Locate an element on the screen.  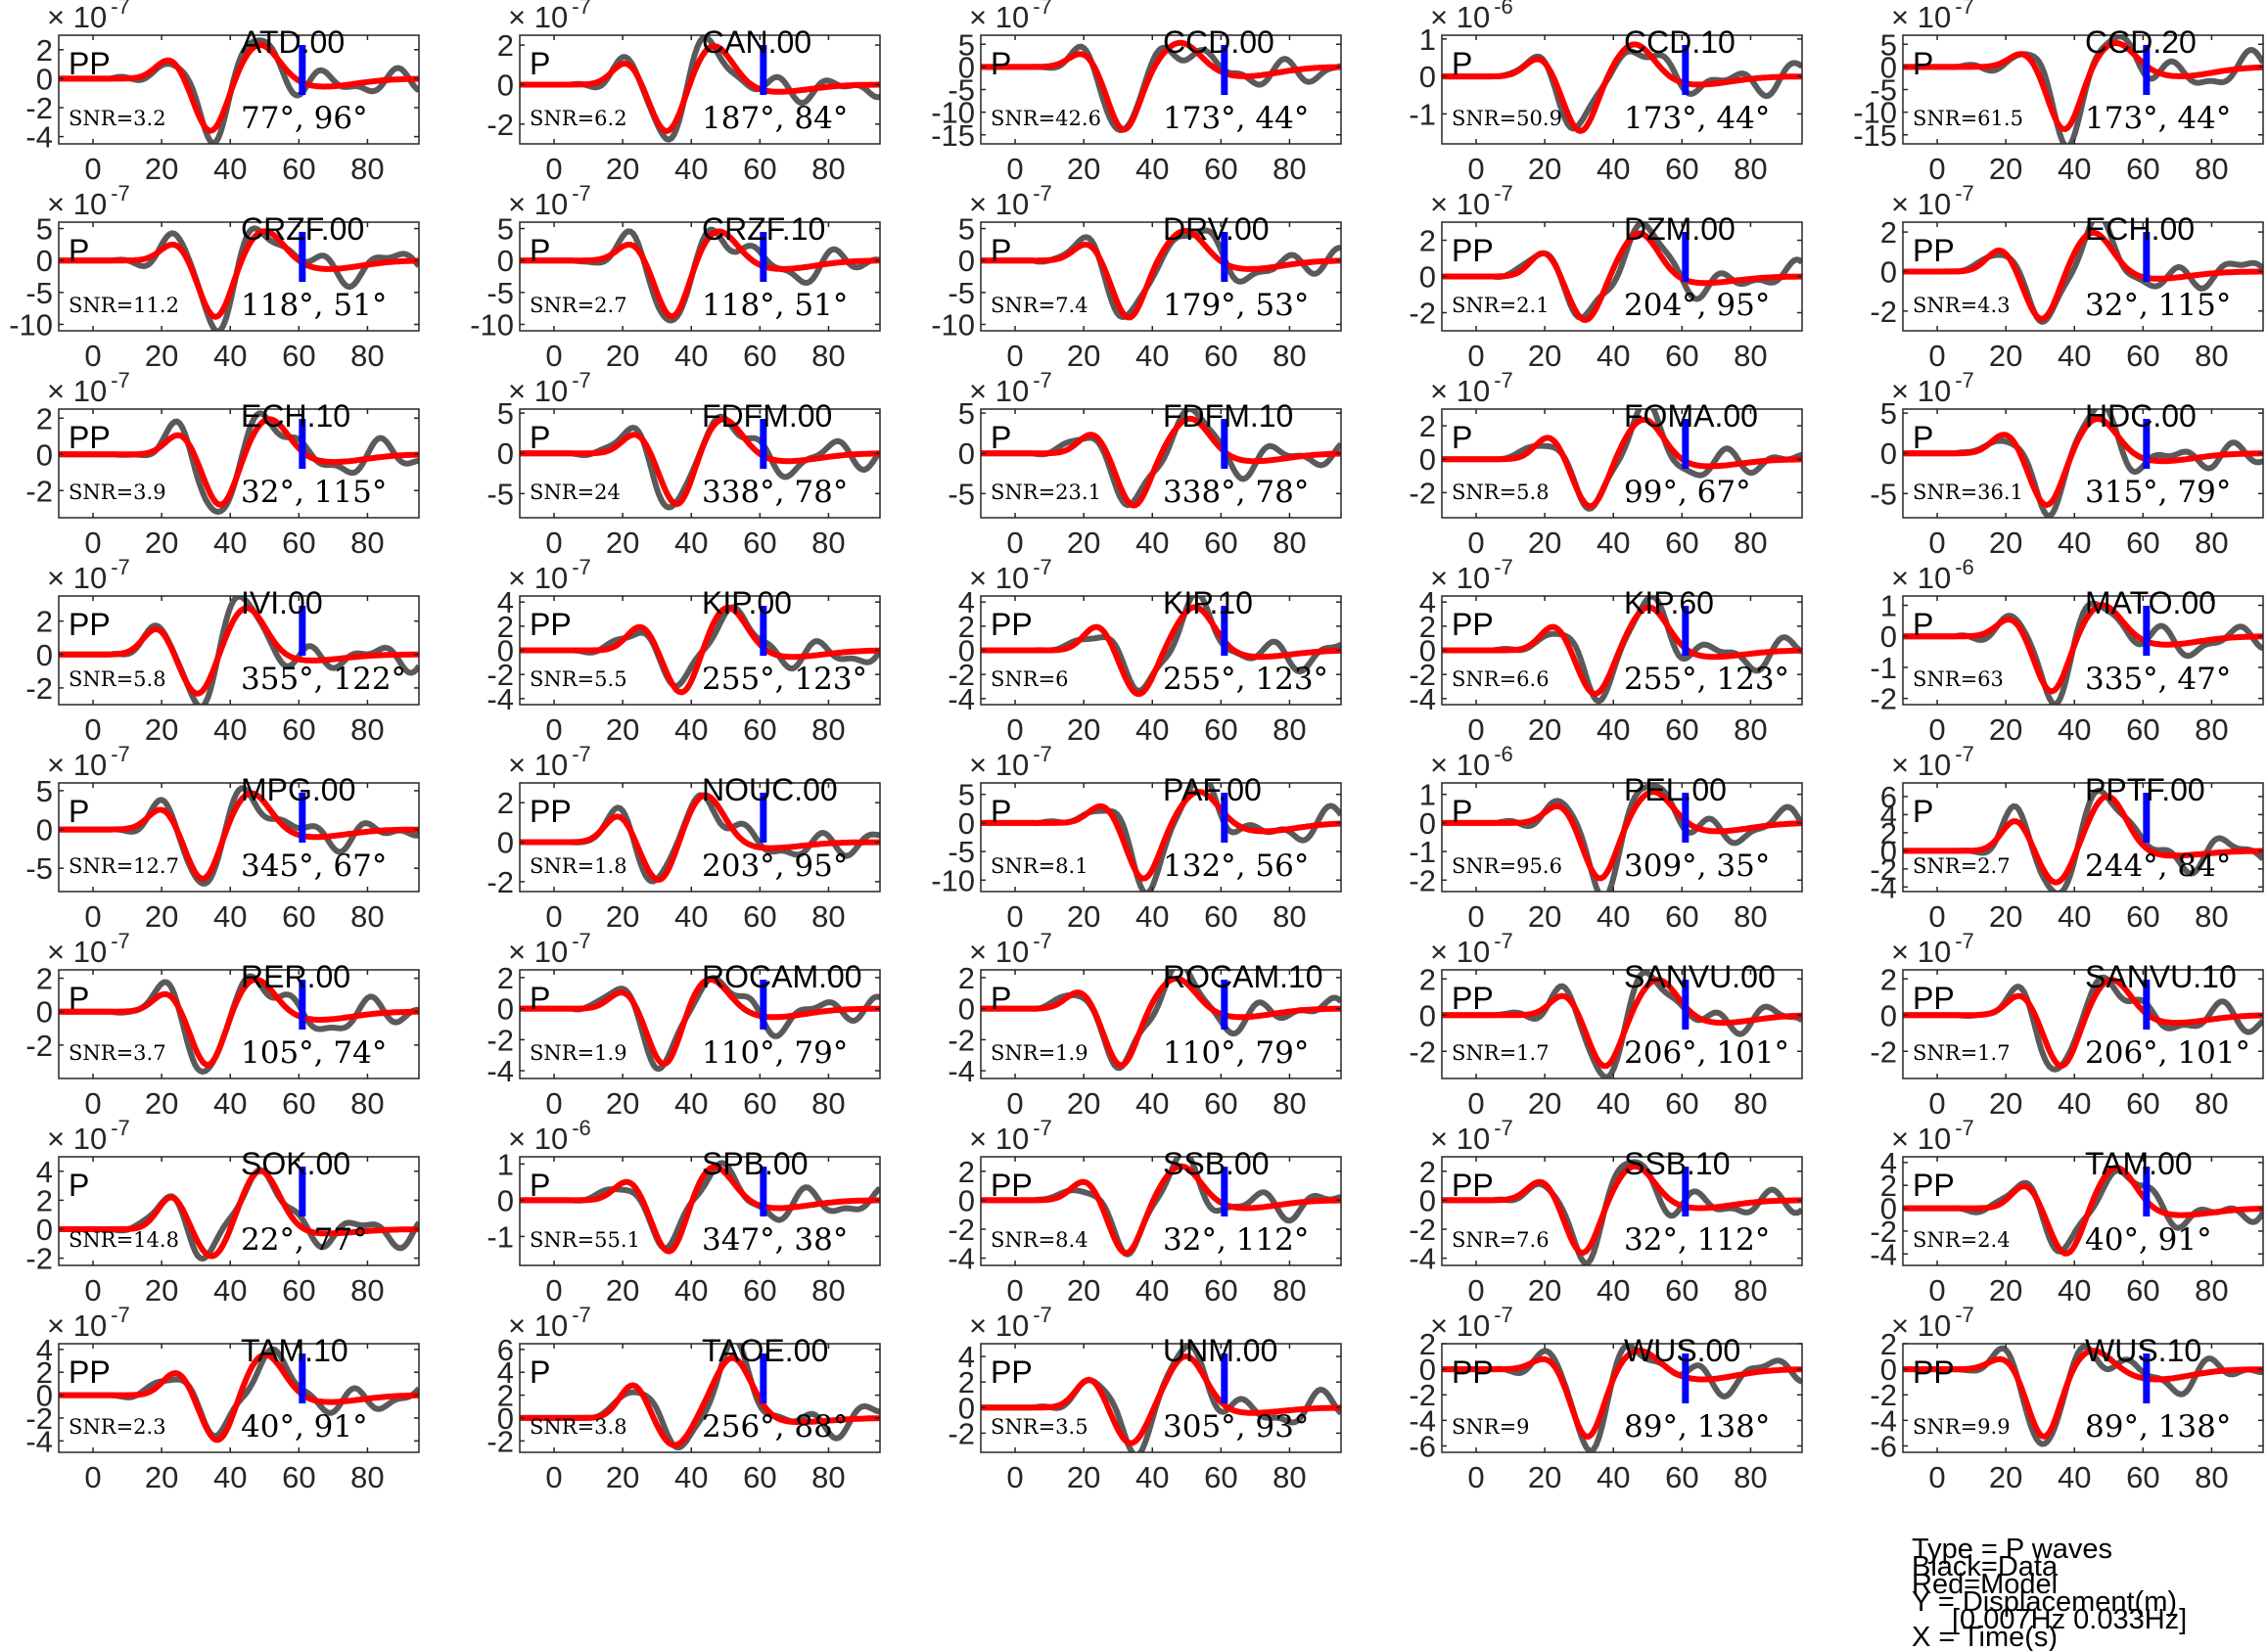
azimuth-distance-label: 338°, 78° is located at coordinates (1236, 492).